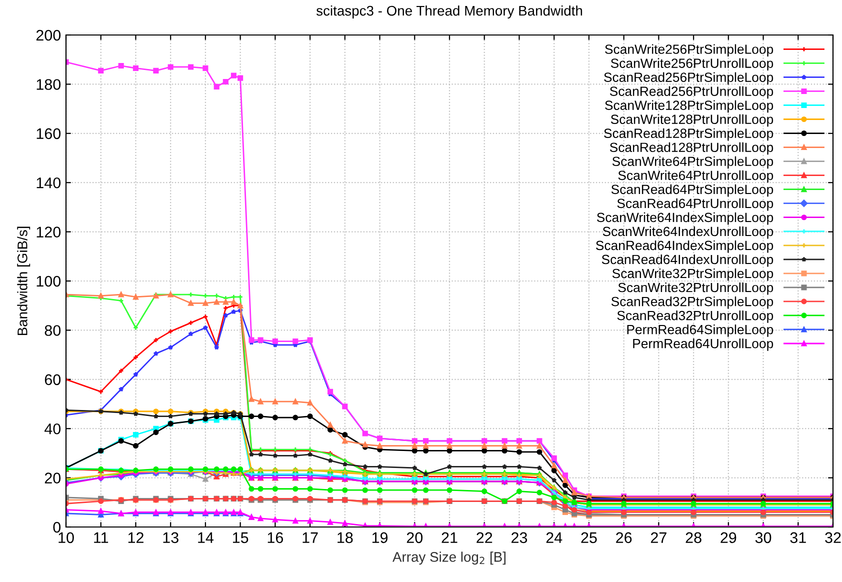 The image size is (842, 582). I want to click on legend-label: ScanRead32PtrUnrollLoop, so click(695, 316).